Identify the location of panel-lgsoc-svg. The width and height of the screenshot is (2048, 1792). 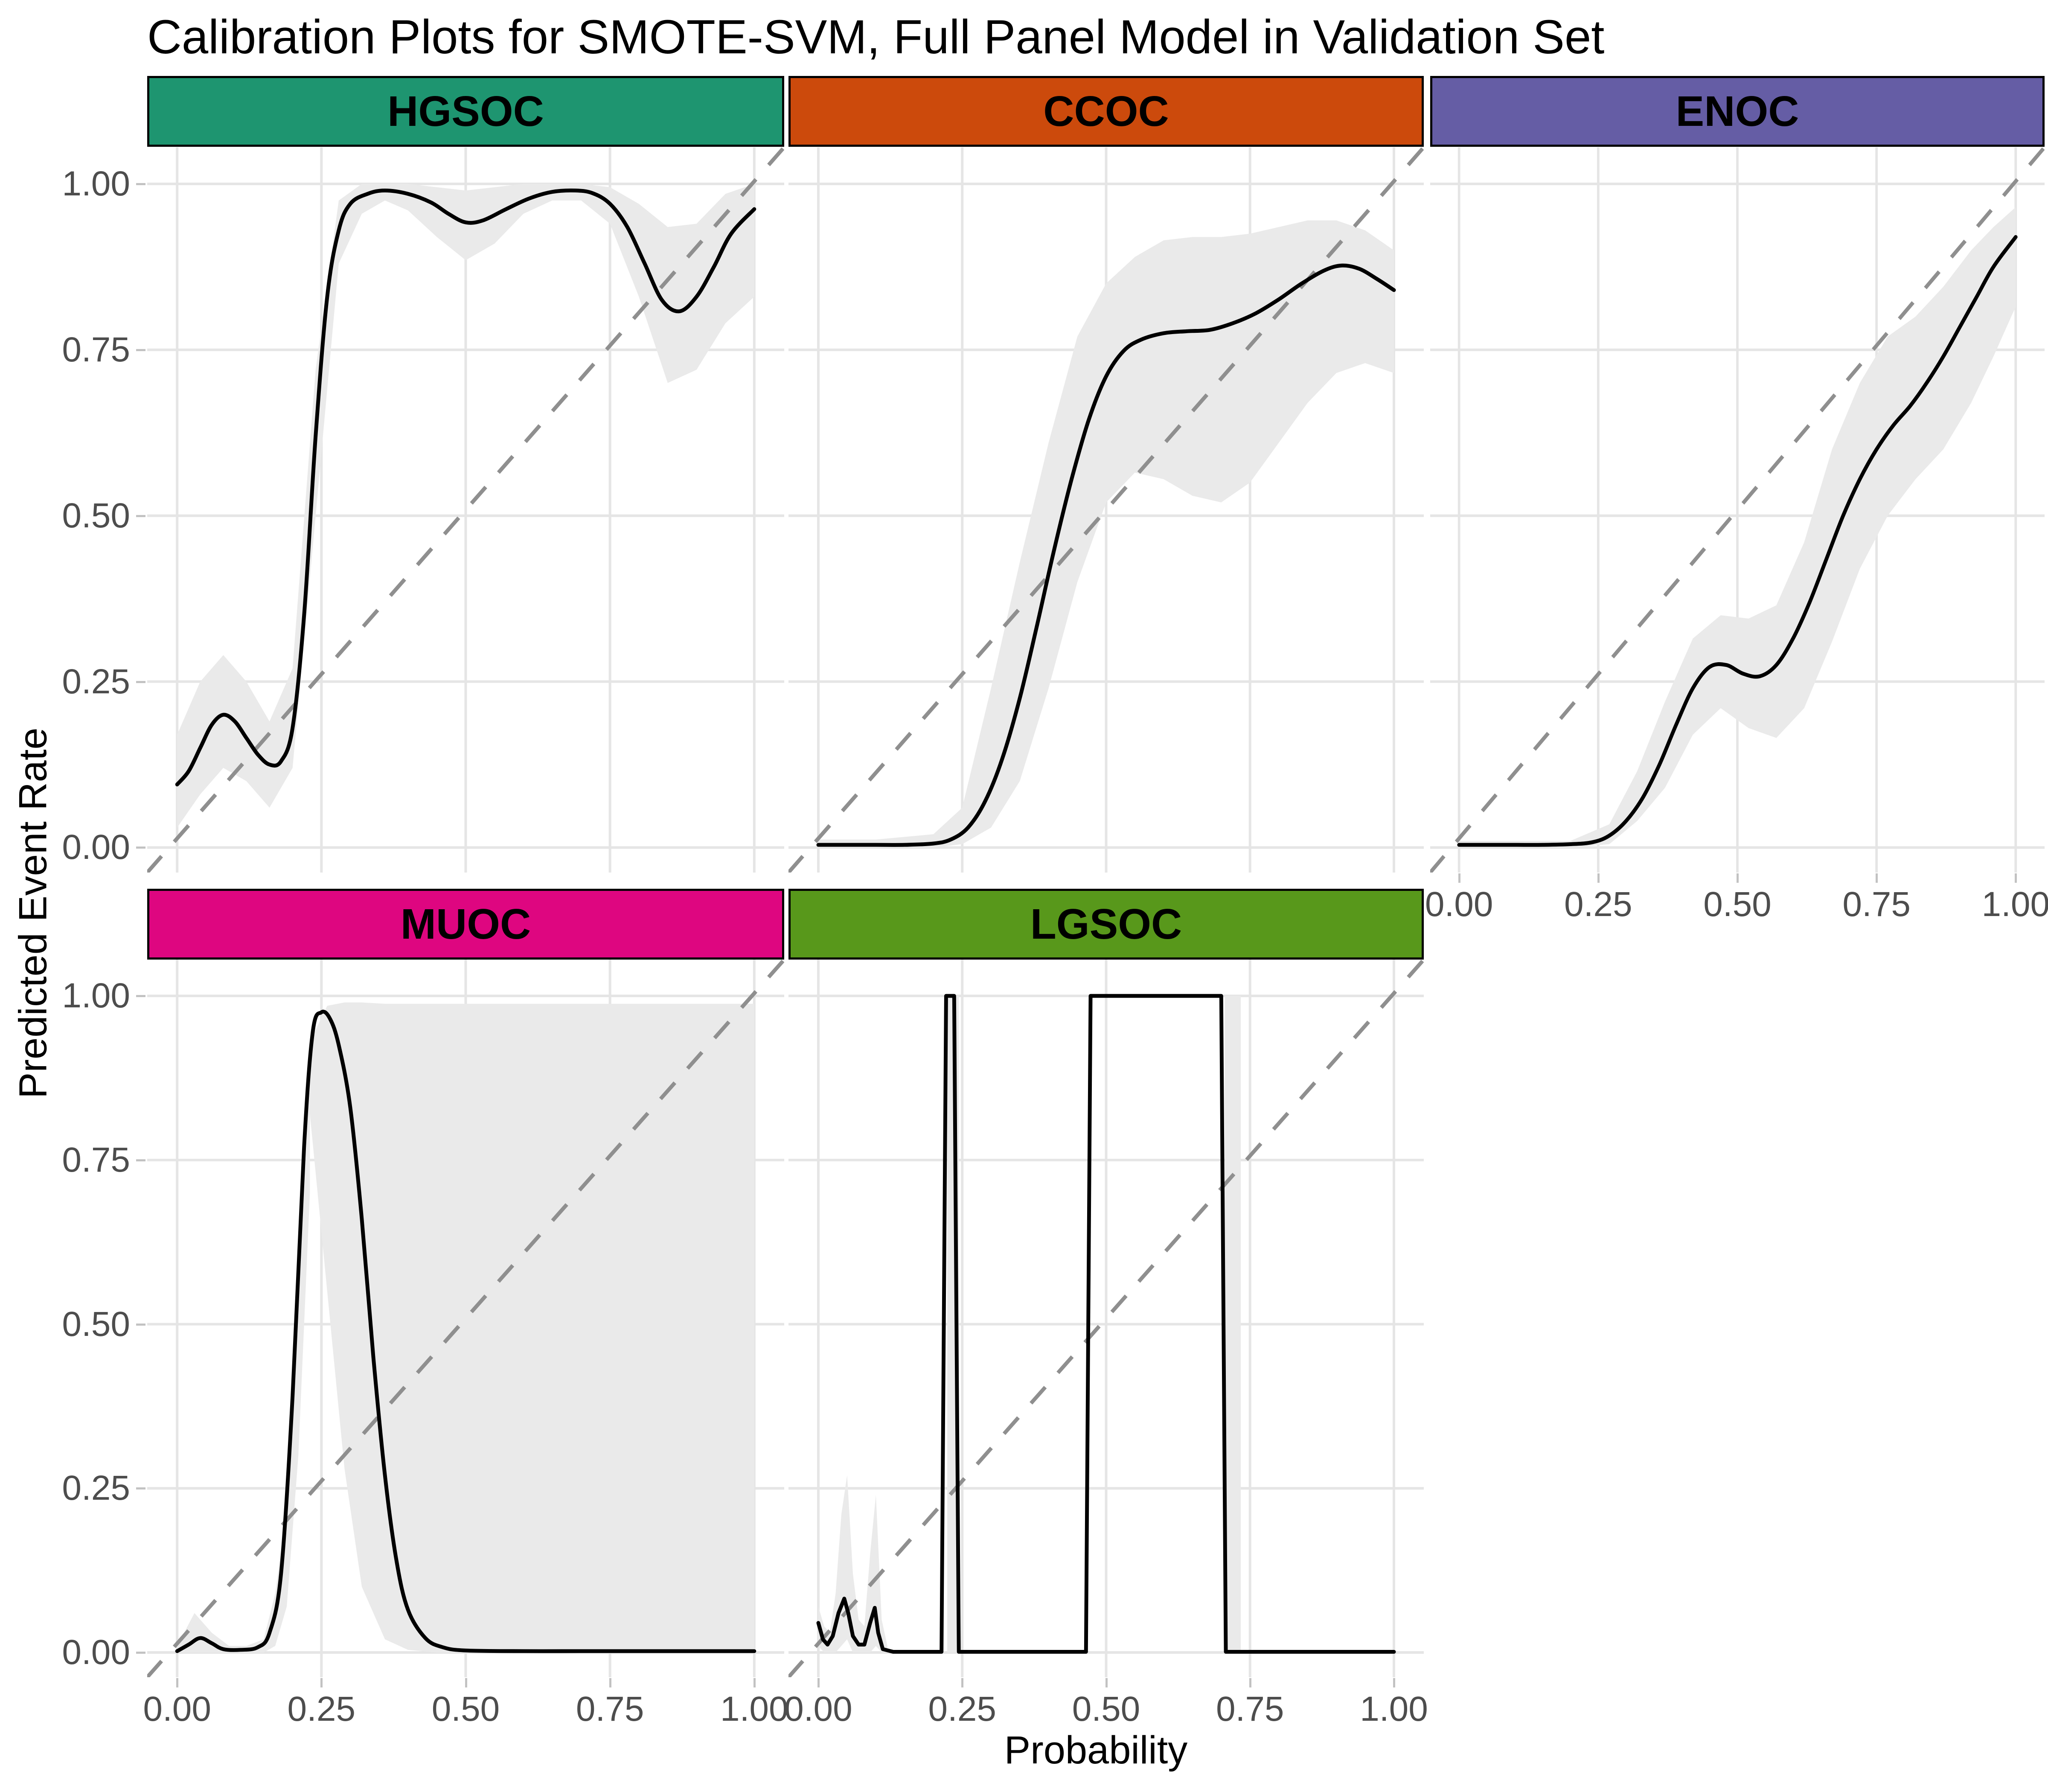
(1106, 1318).